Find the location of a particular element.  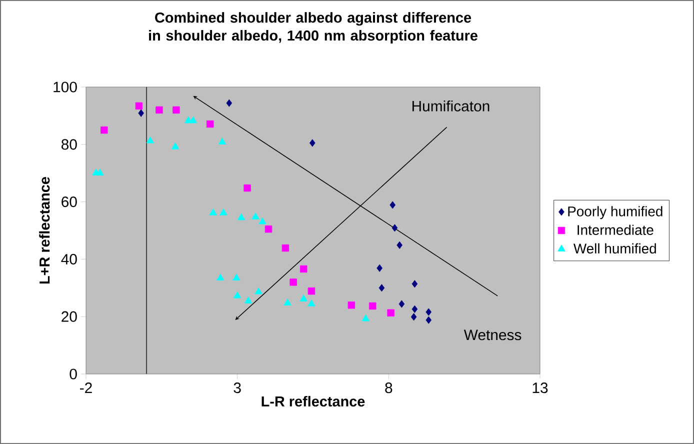

legend-label: Well humified is located at coordinates (614, 248).